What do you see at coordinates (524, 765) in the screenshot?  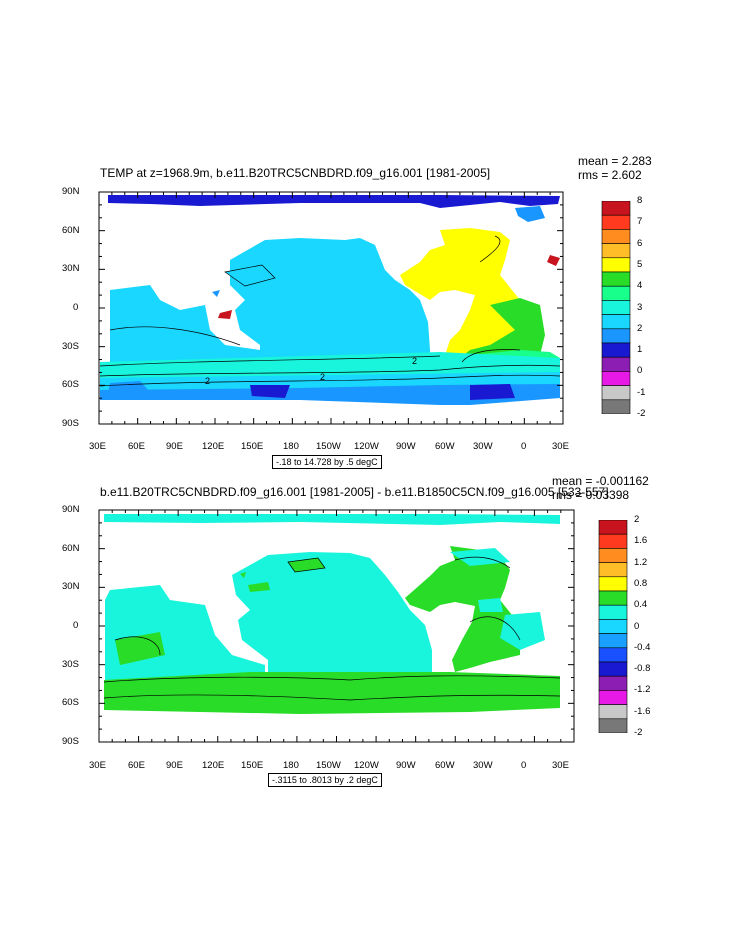 I see `p2-xtick-0: 0` at bounding box center [524, 765].